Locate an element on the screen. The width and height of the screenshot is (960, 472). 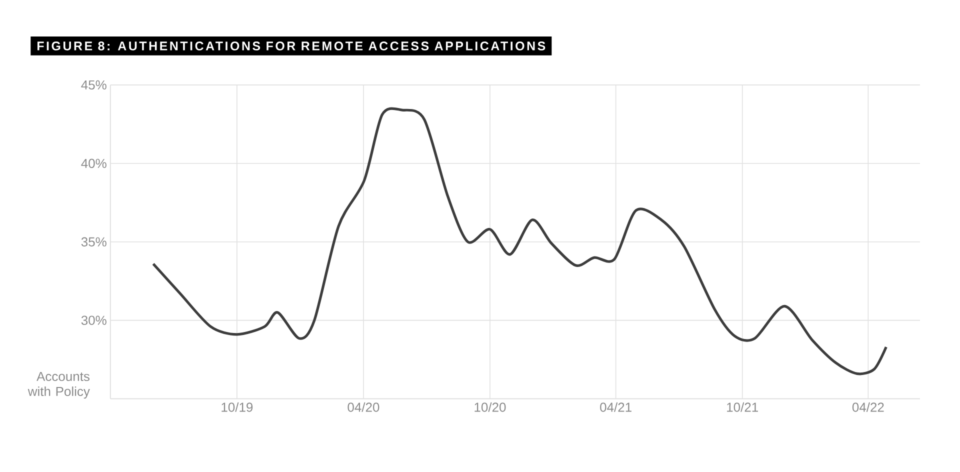
y-tick-label: 30% is located at coordinates (93, 321).